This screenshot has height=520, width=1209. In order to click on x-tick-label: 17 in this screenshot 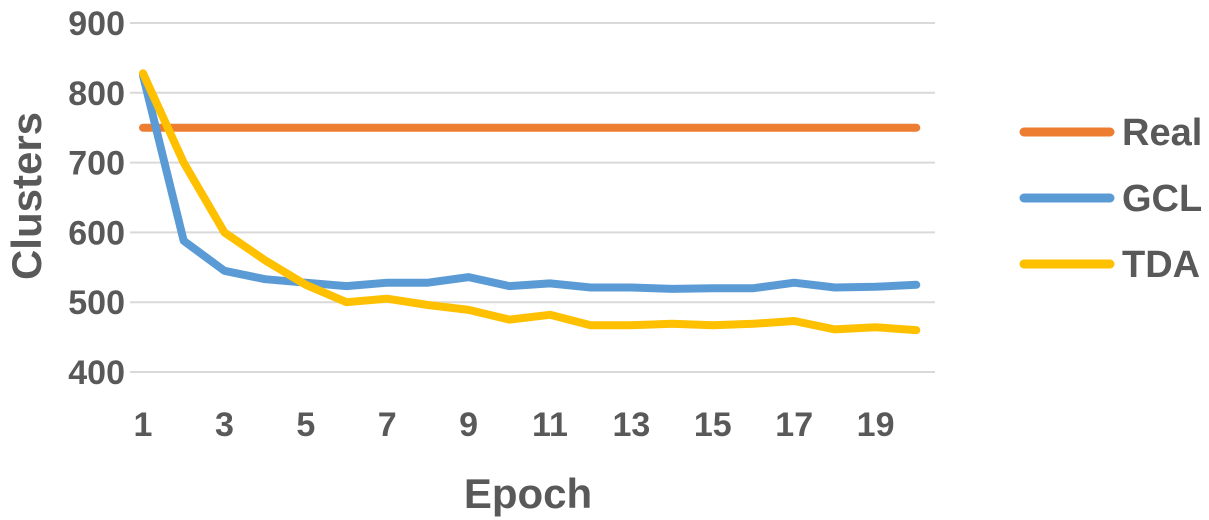, I will do `click(794, 425)`.